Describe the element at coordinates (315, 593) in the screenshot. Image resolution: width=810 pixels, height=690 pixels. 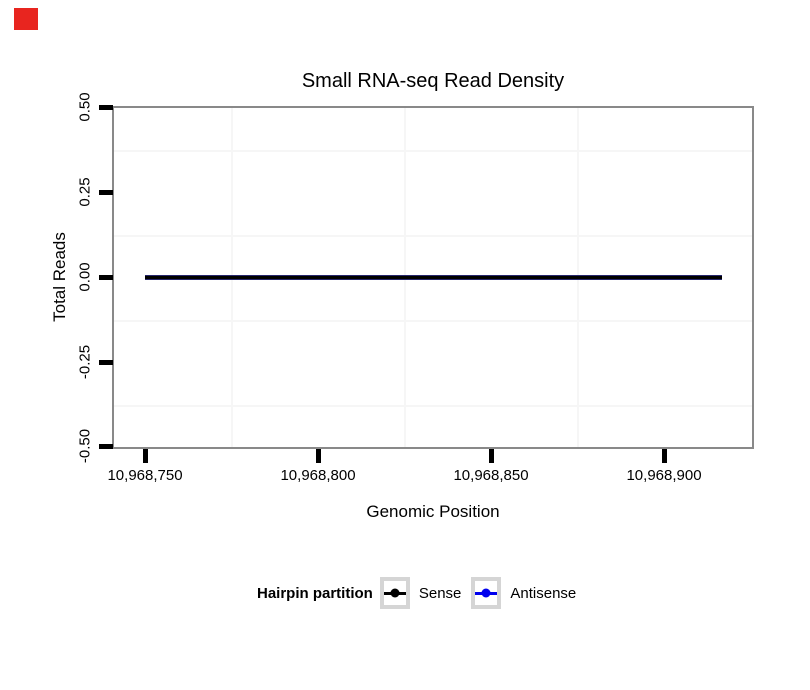
I see `legend-title: Hairpin partition` at that location.